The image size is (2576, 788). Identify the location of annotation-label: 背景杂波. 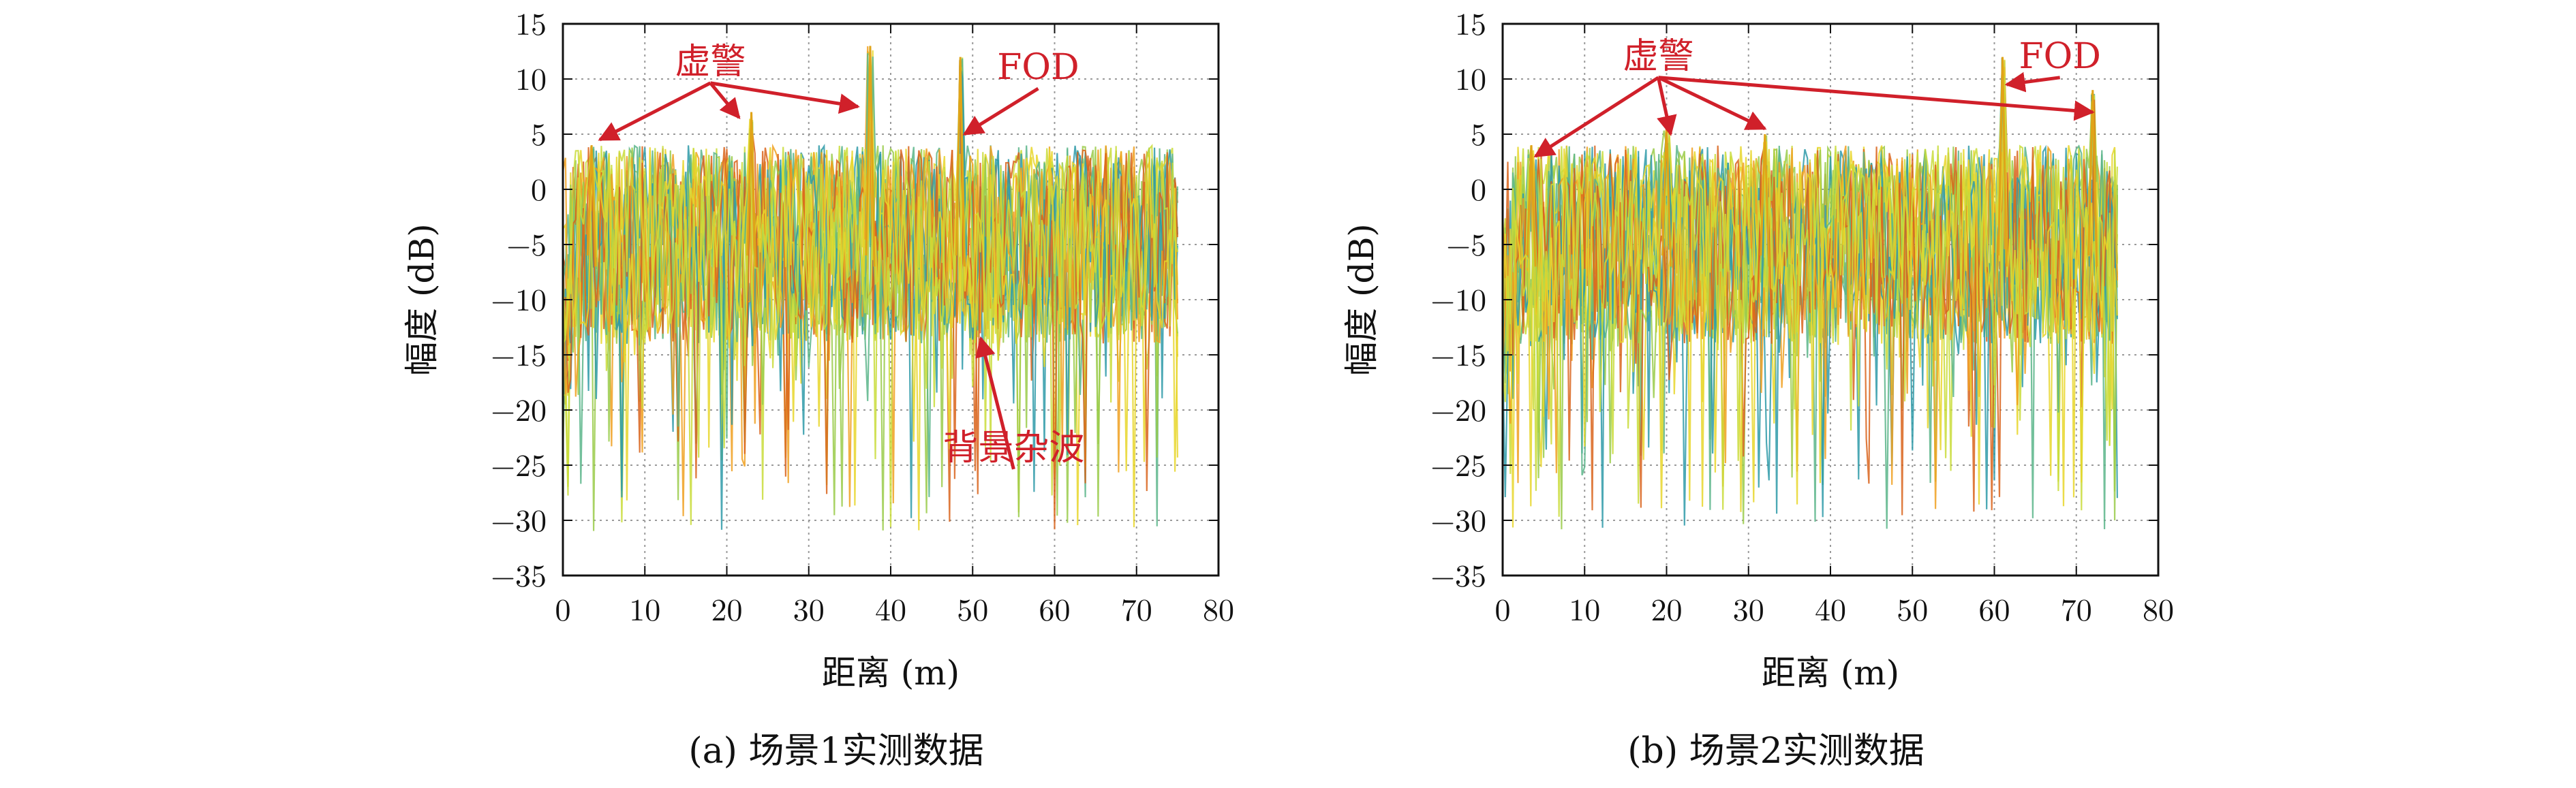
(1013, 448).